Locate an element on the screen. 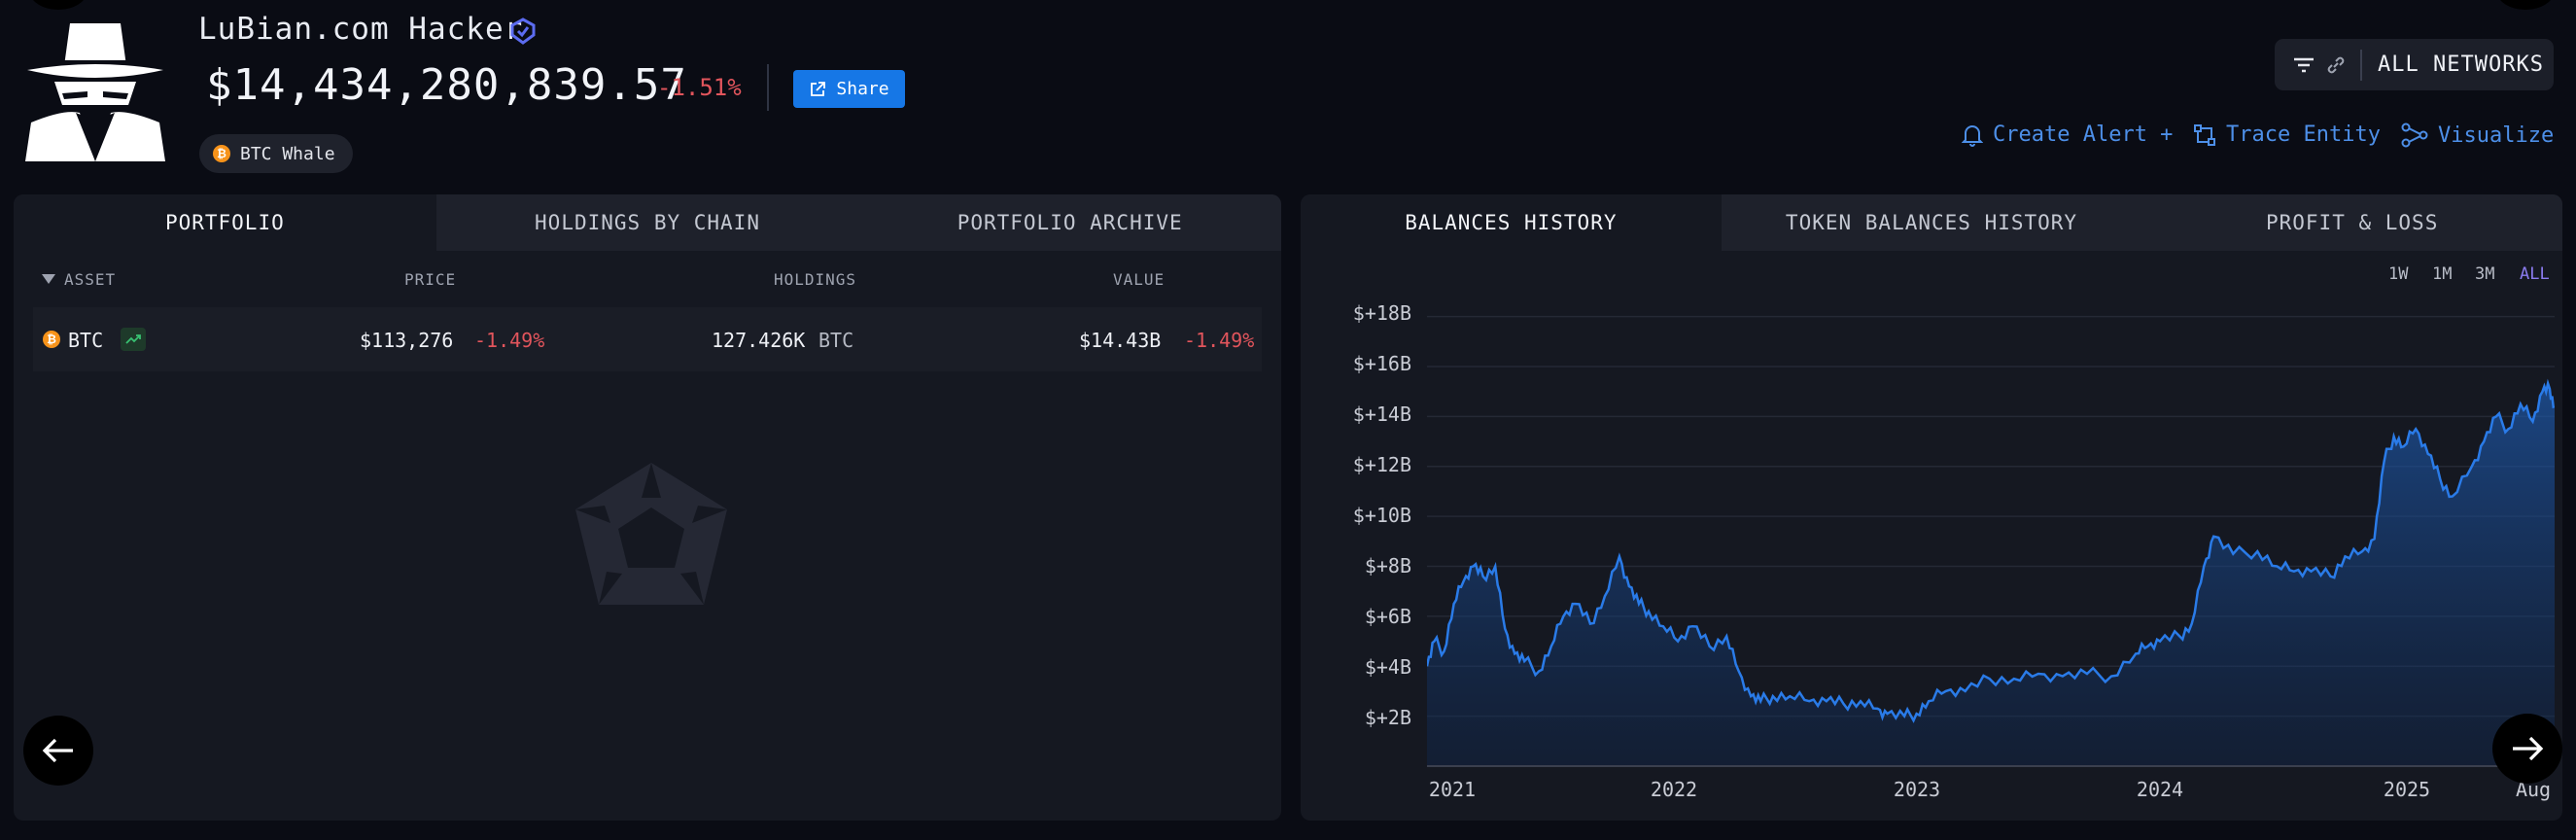 The width and height of the screenshot is (2576, 840). tab-holdings-by-chain: HOLDINGS BY CHAIN is located at coordinates (647, 222).